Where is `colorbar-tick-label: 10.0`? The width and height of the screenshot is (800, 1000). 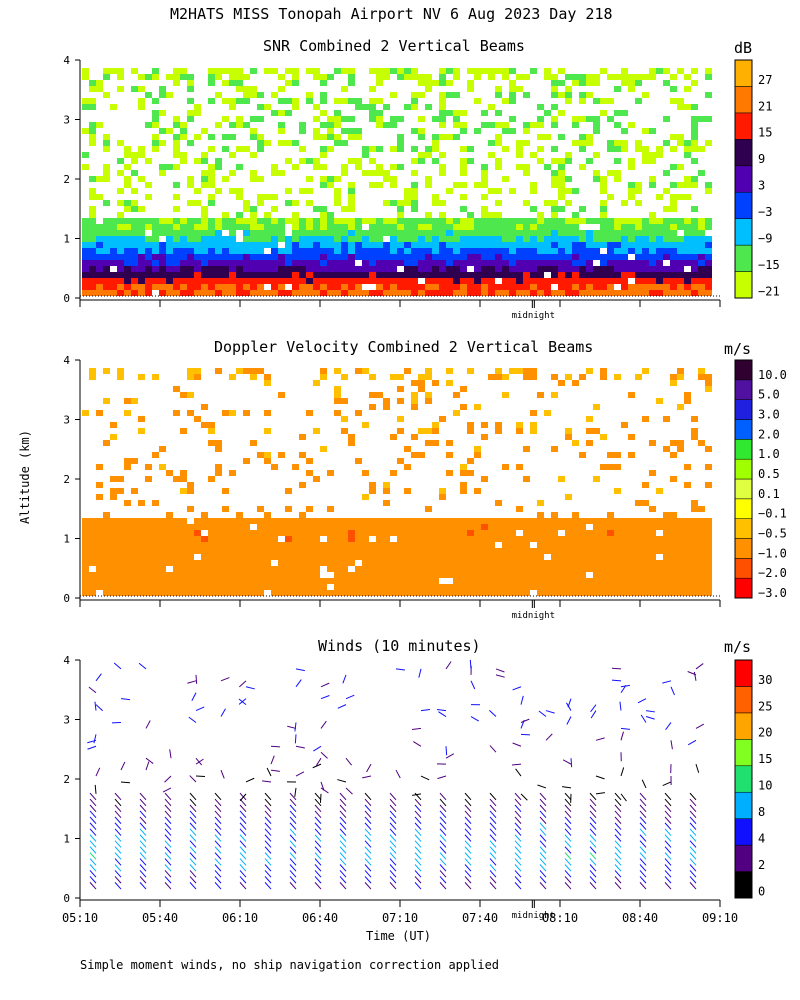
colorbar-tick-label: 10.0 is located at coordinates (772, 375).